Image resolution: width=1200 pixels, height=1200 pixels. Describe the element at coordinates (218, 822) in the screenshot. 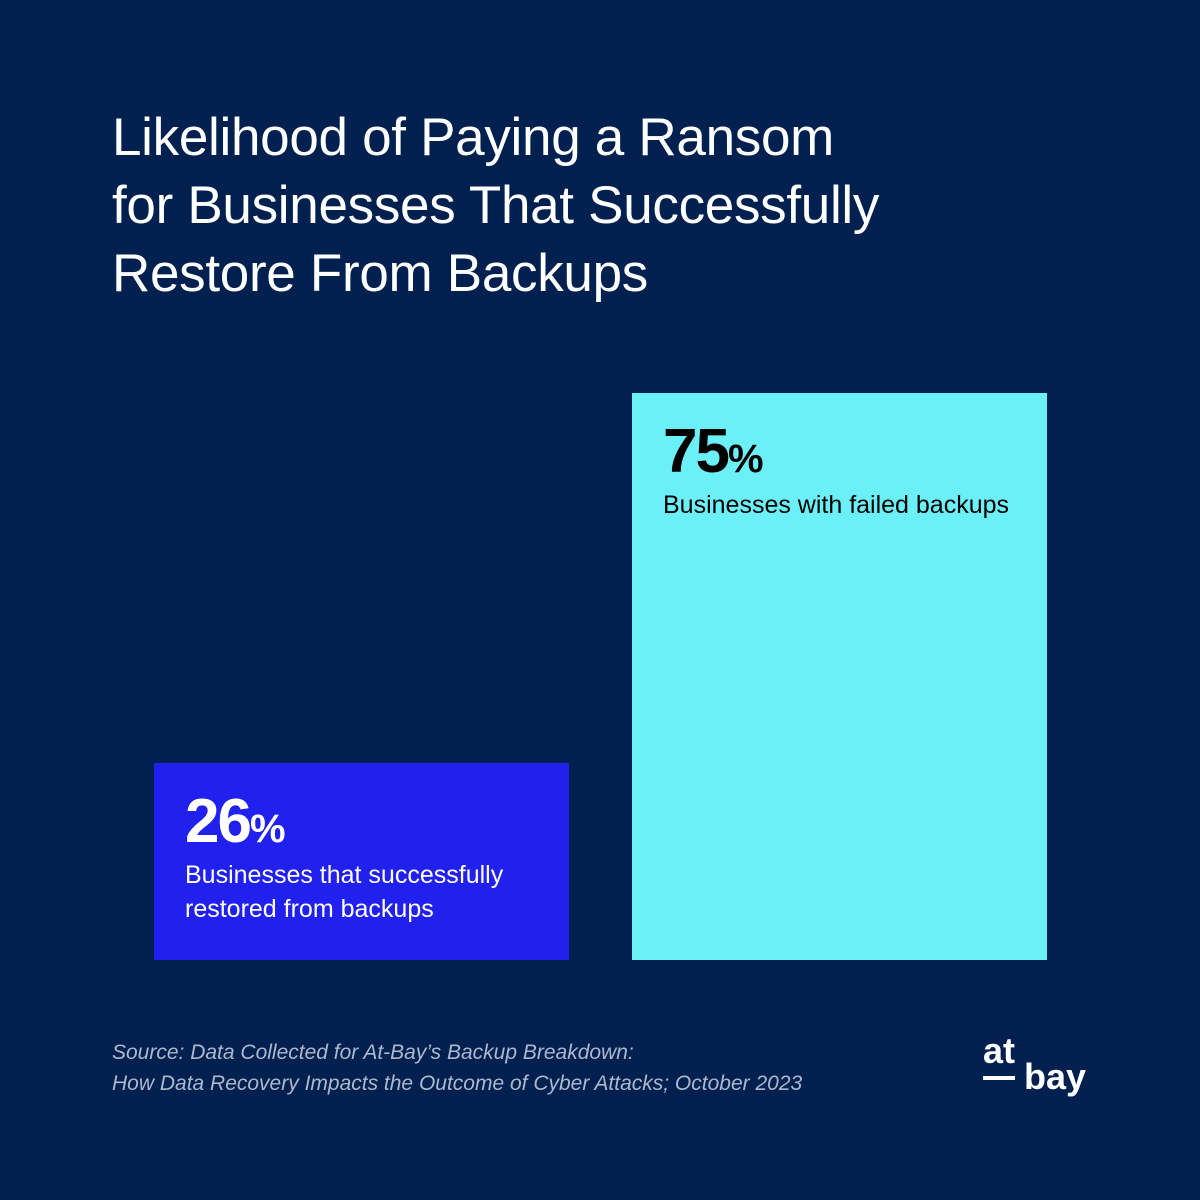

I see `bar-1-value-number: 26` at that location.